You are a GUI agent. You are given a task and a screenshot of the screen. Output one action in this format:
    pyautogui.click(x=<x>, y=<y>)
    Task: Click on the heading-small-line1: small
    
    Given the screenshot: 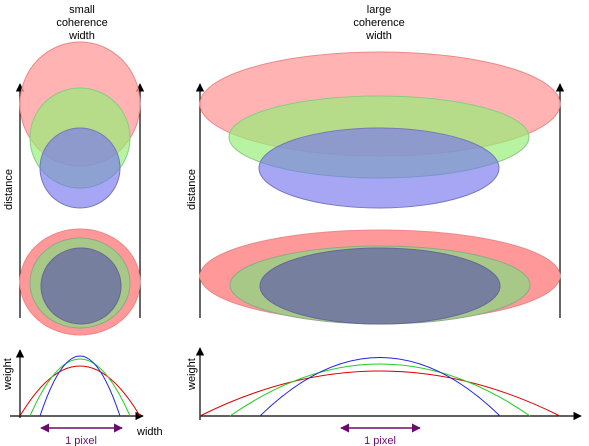 What is the action you would take?
    pyautogui.click(x=82, y=10)
    